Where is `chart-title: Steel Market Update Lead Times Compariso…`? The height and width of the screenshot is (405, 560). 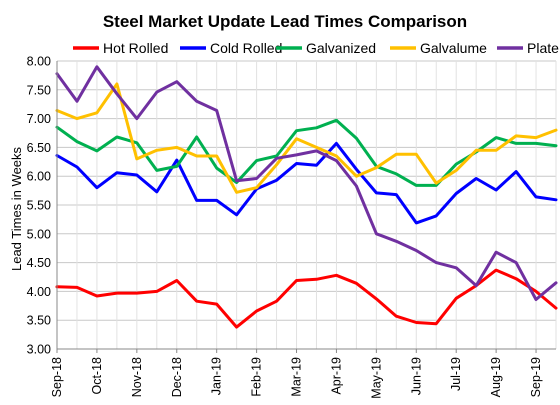
chart-title: Steel Market Update Lead Times Compariso… is located at coordinates (285, 21).